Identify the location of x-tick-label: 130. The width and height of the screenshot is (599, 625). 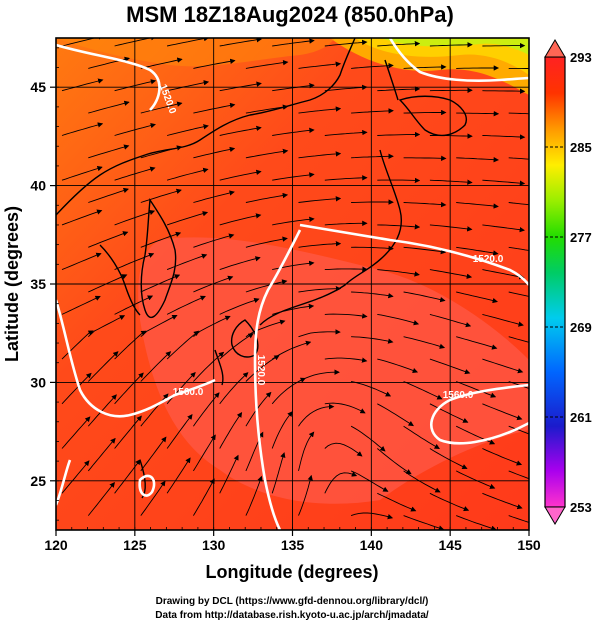
(214, 545).